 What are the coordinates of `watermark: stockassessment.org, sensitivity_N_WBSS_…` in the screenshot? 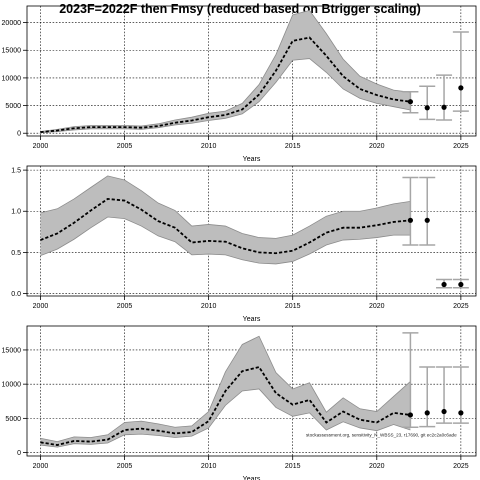 It's located at (381, 435).